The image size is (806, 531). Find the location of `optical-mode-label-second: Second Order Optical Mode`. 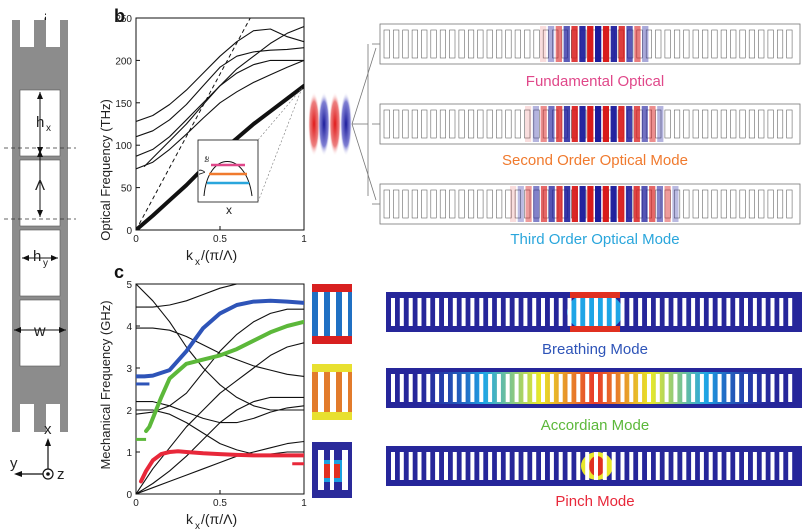

optical-mode-label-second: Second Order Optical Mode is located at coordinates (595, 160).